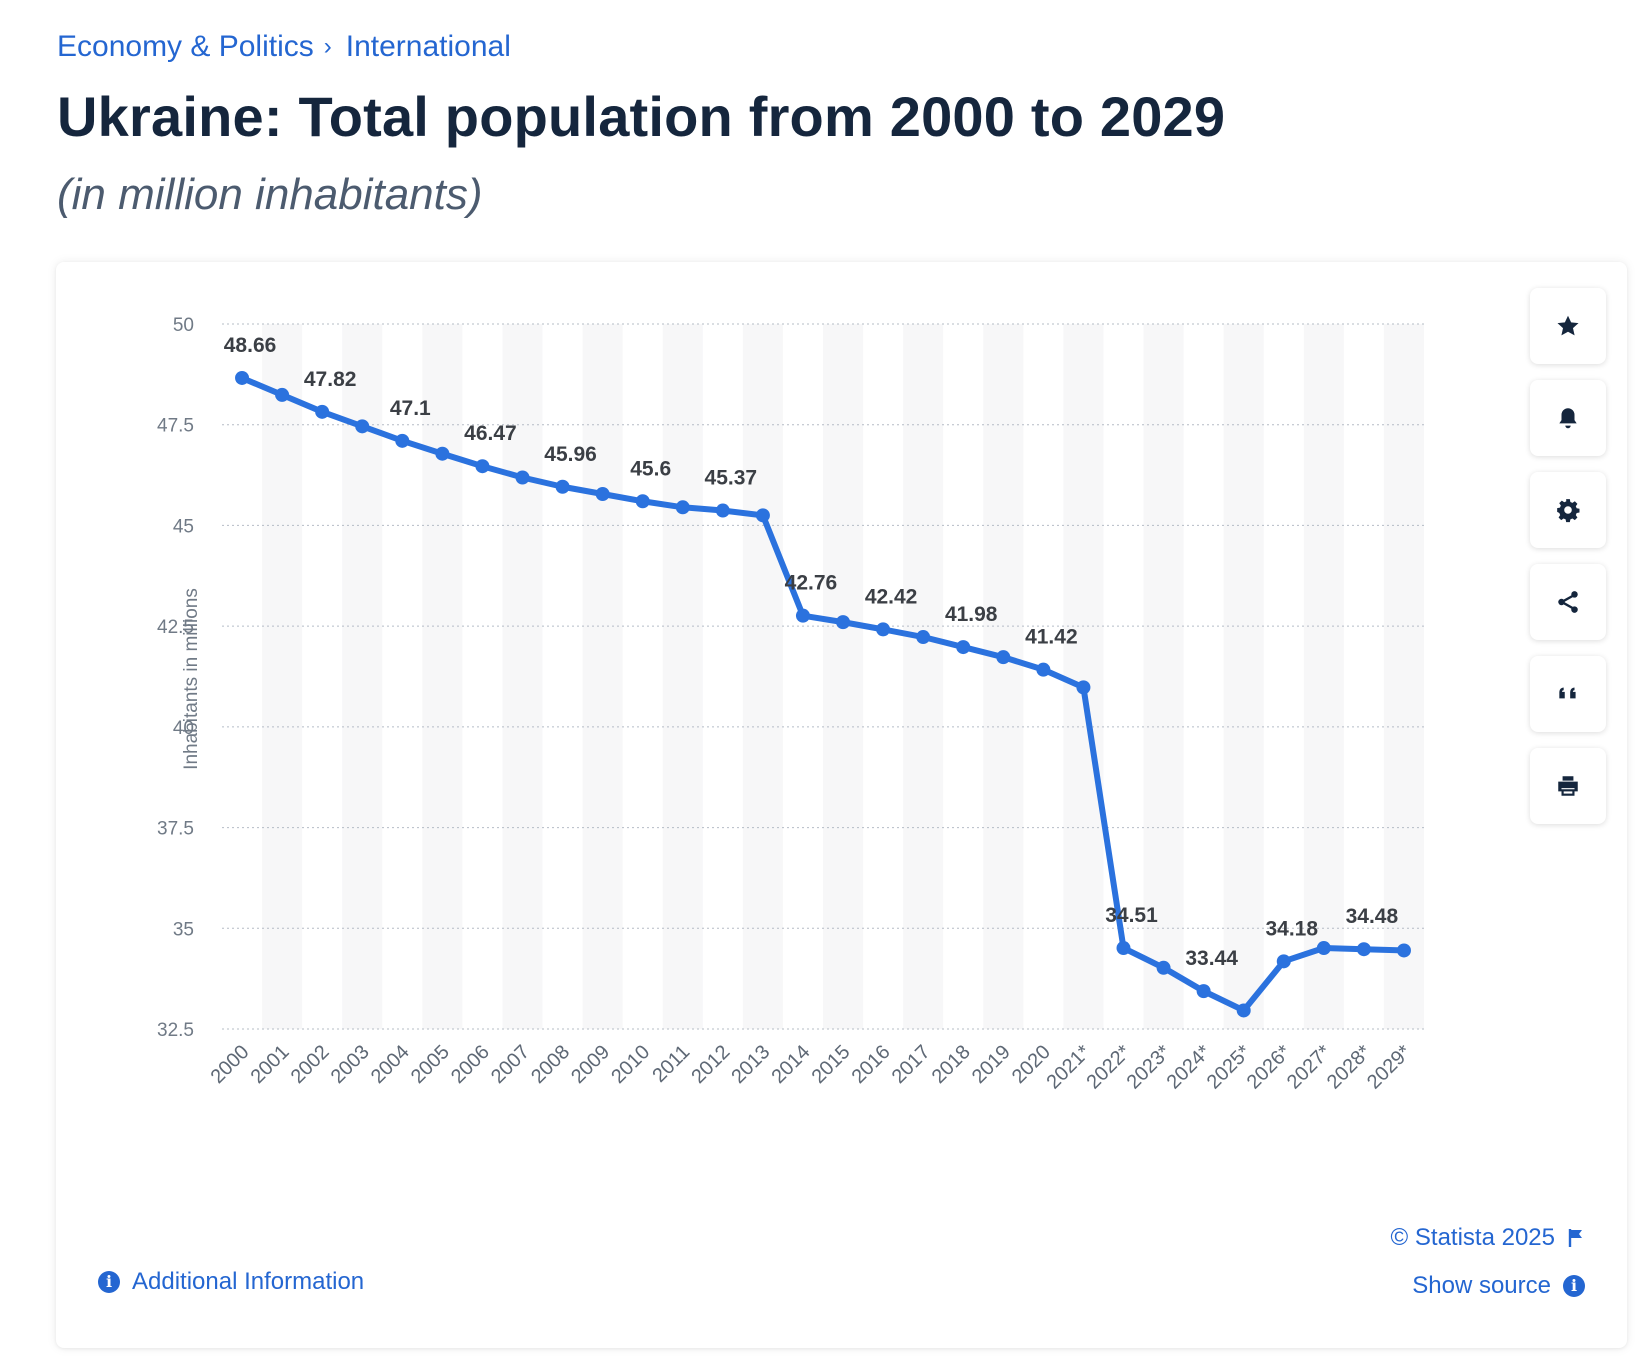  I want to click on settings-button, so click(1568, 510).